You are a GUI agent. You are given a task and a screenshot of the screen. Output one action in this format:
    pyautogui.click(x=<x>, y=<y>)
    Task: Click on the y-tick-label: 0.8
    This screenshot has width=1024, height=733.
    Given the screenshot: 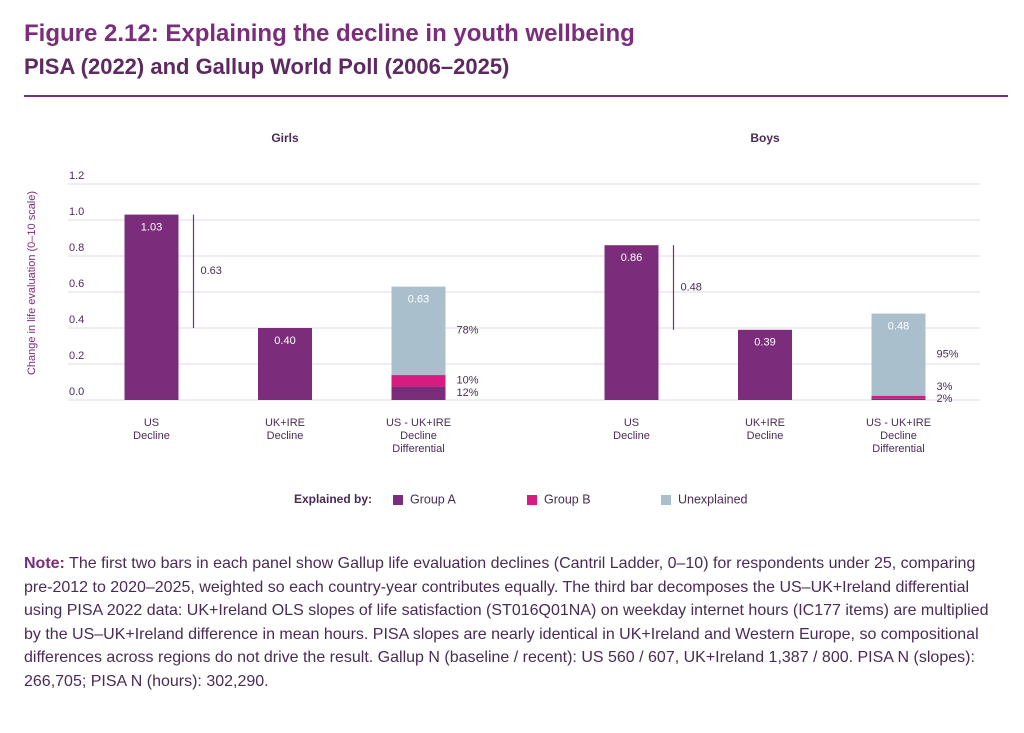 What is the action you would take?
    pyautogui.click(x=76, y=248)
    